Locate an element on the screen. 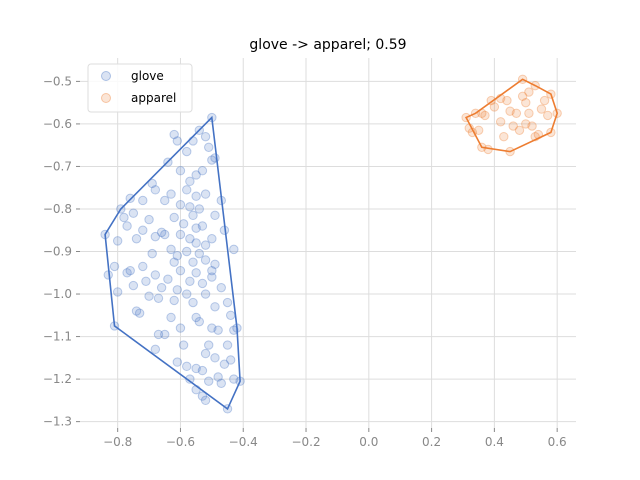 The height and width of the screenshot is (480, 640). x-tick-label: −0.4 is located at coordinates (243, 442).